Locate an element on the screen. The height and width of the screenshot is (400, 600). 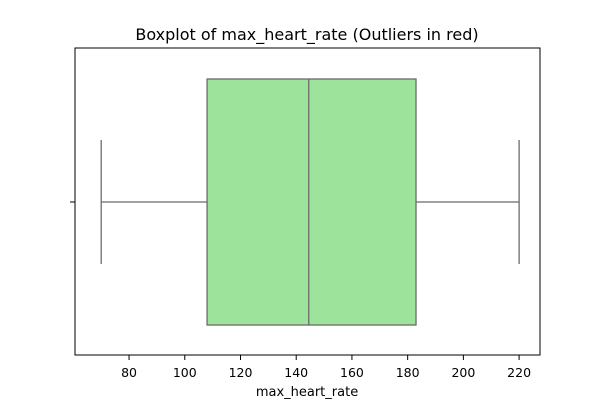
x-tick-label: 160 is located at coordinates (352, 372).